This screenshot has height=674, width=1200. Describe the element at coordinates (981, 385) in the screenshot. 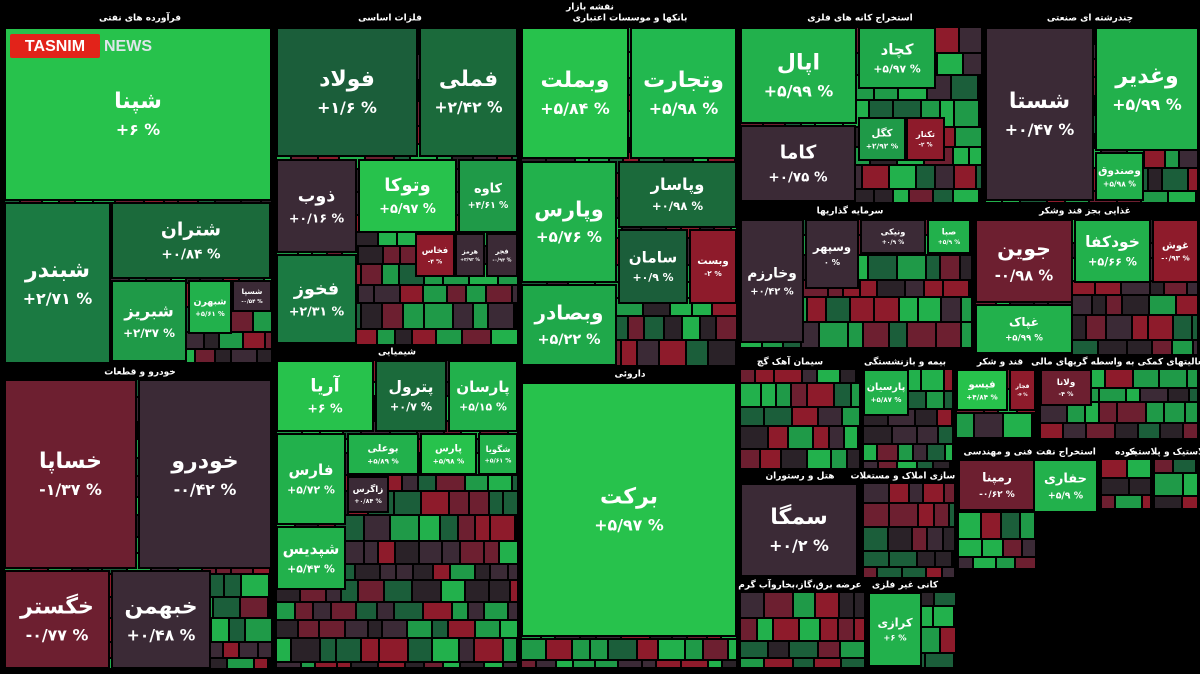

I see `stock-name: فیسو` at that location.